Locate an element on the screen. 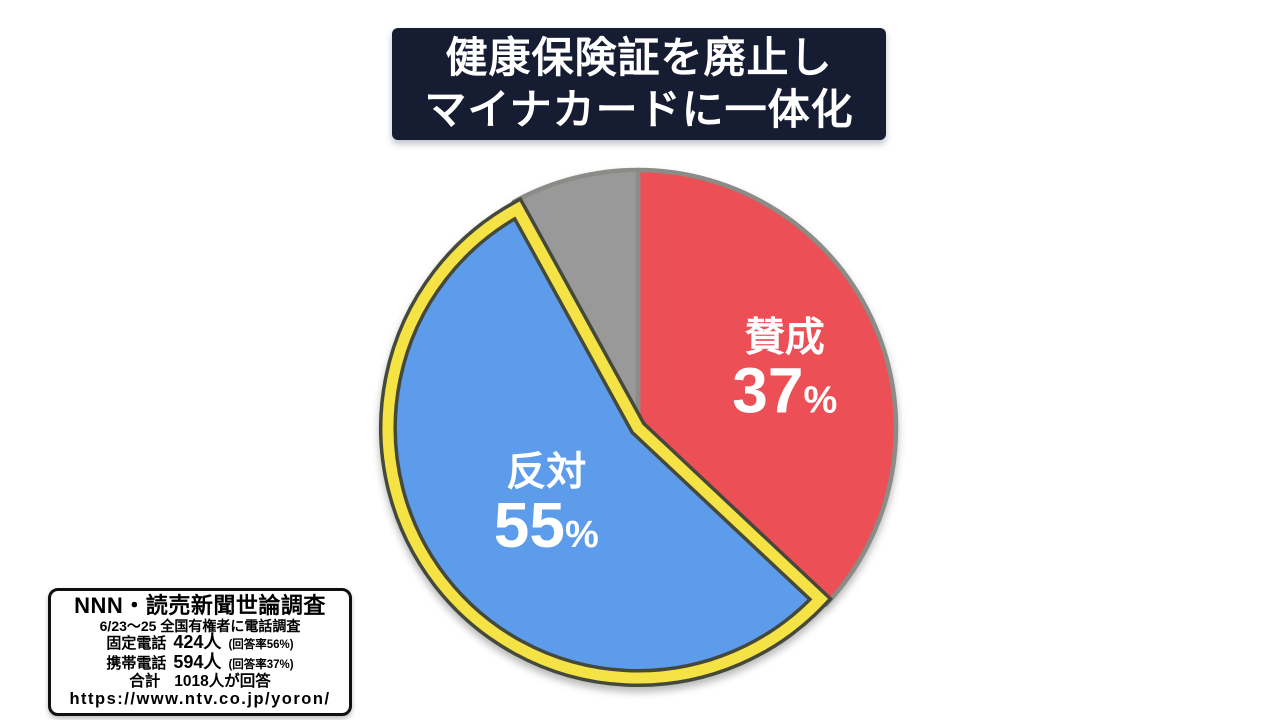 The height and width of the screenshot is (720, 1280). survey-landline-row: 固定電話 424人 (回答率56%) is located at coordinates (200, 643).